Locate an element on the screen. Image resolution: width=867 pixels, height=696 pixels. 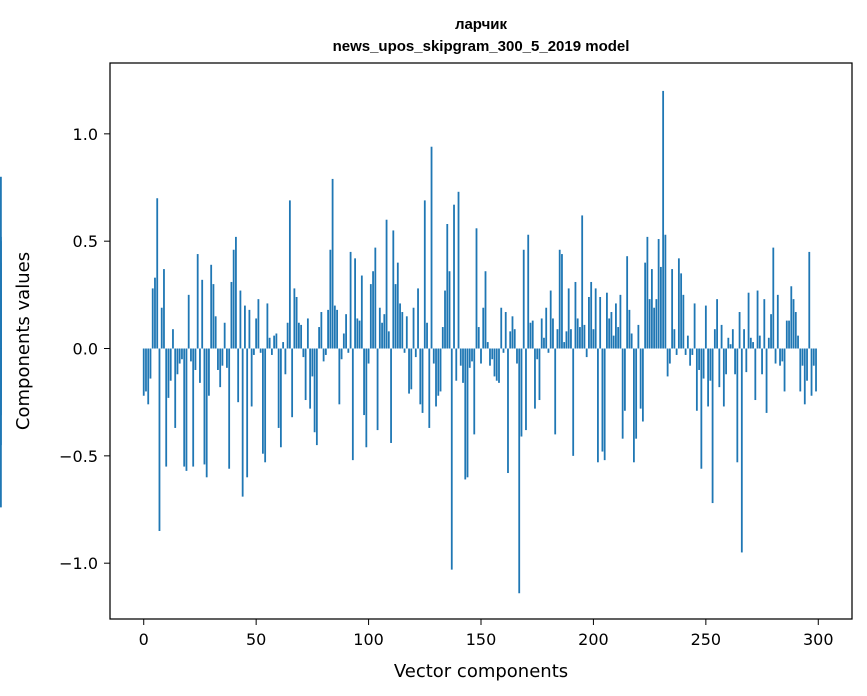
y-tick-label: −1.0 is located at coordinates (78, 563).